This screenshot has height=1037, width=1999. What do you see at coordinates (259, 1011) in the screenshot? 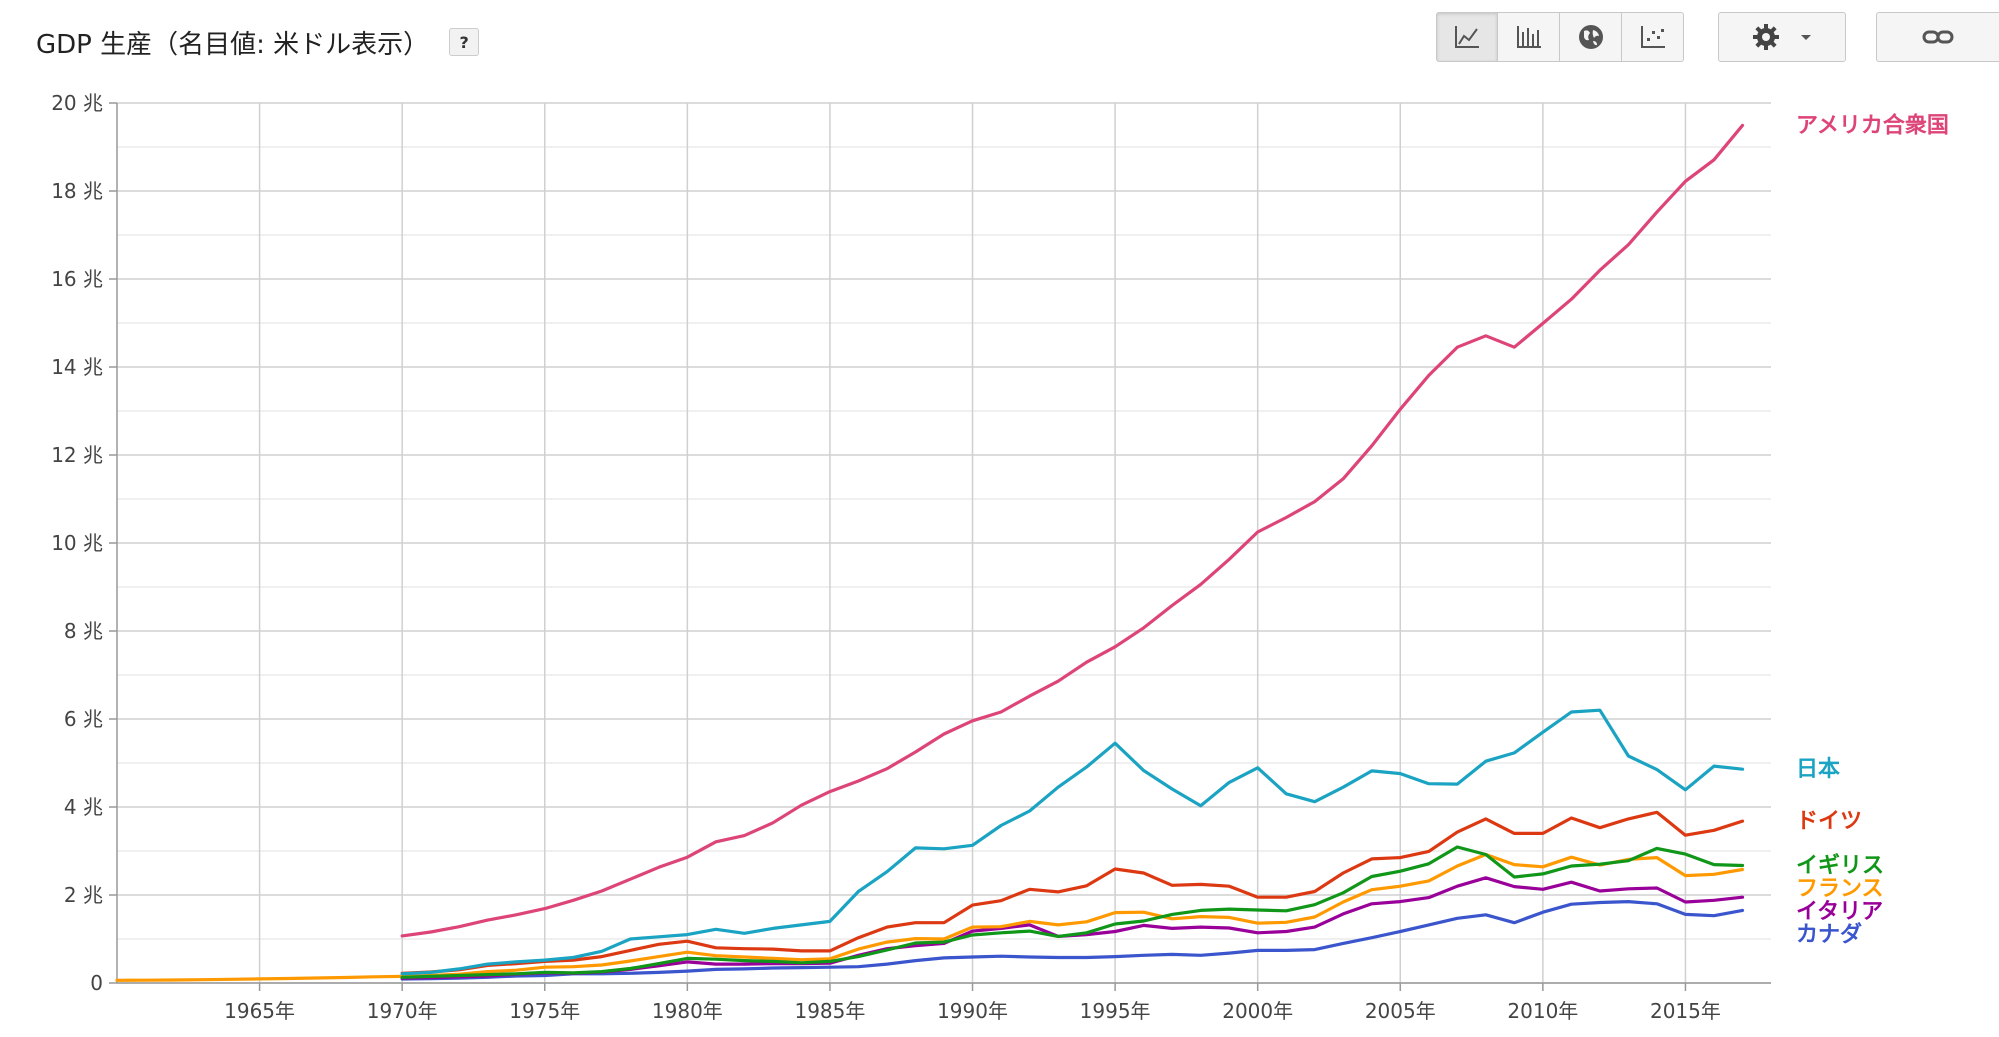
I see `x-tick-label: 1965年` at bounding box center [259, 1011].